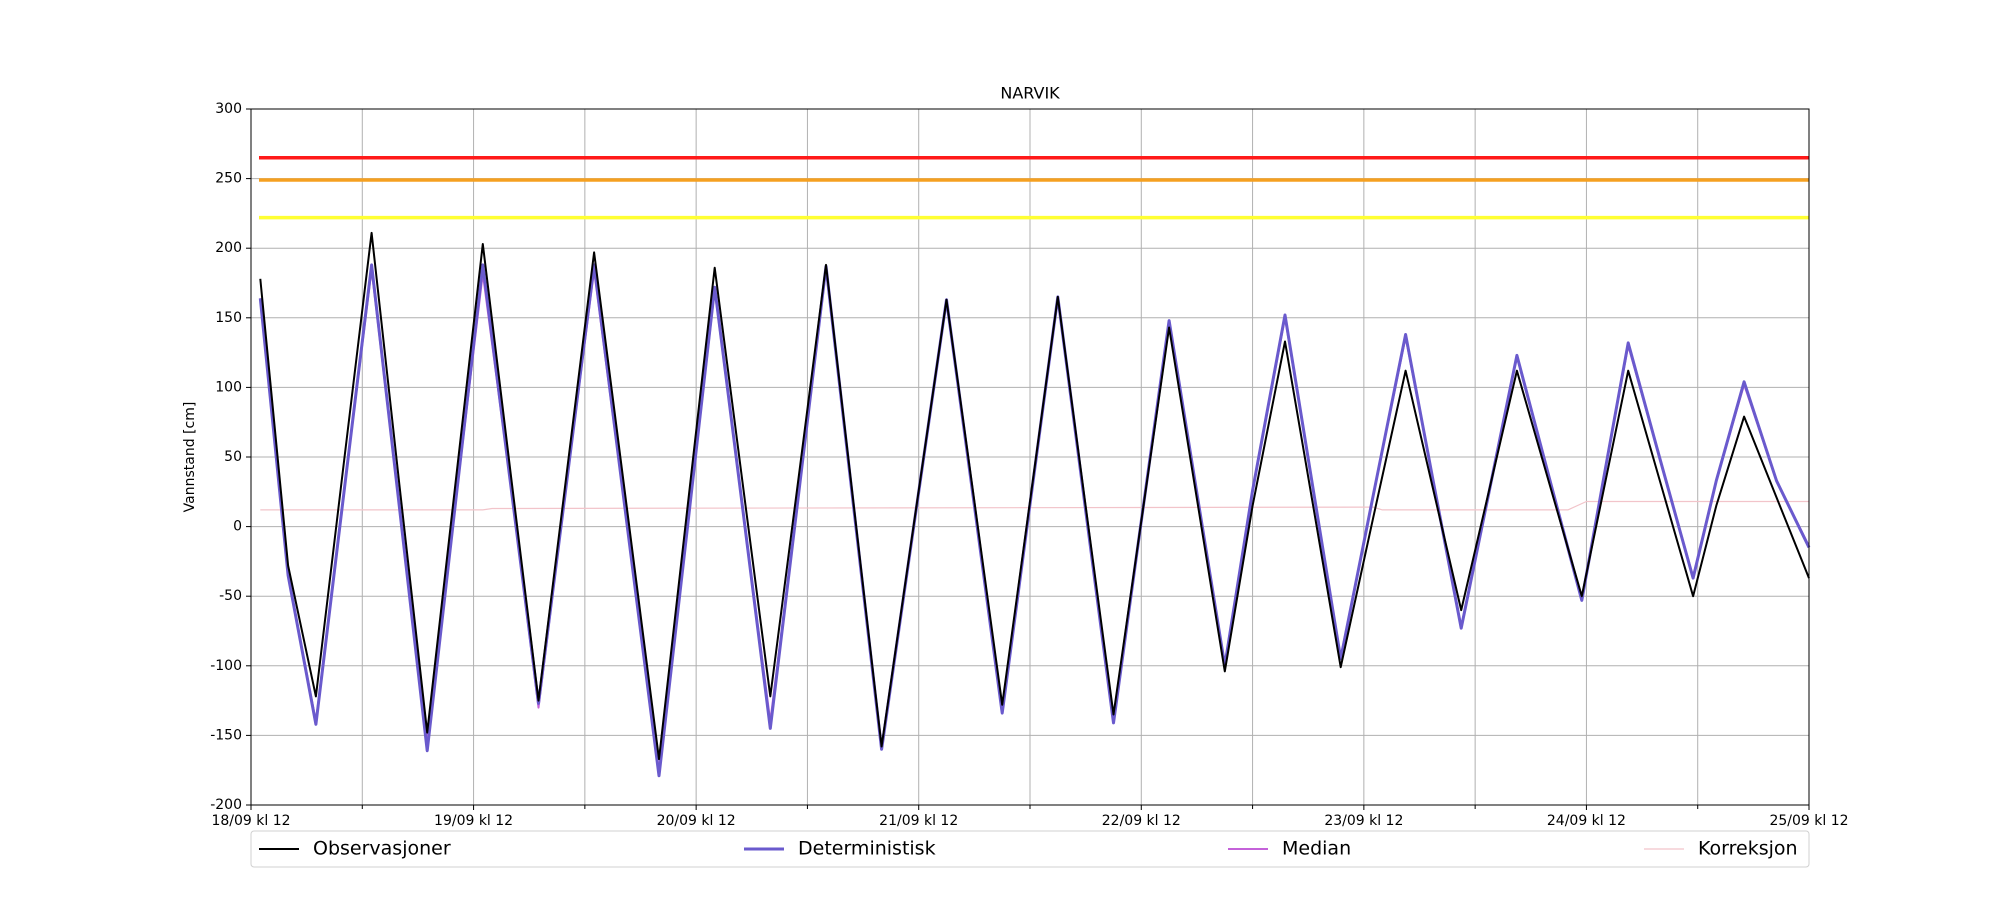 Image resolution: width=2000 pixels, height=904 pixels. I want to click on legend-label: Median, so click(1316, 849).